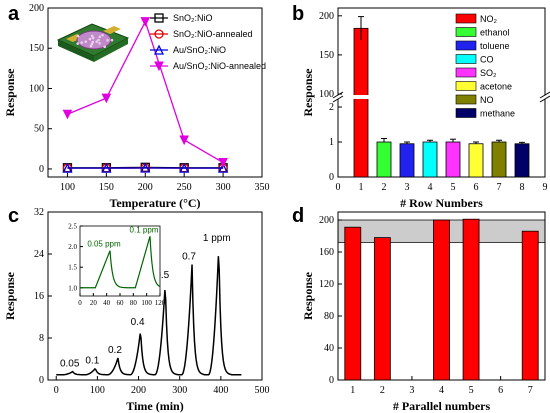 The width and height of the screenshot is (550, 413). I want to click on panel-b-ylabel: Response, so click(308, 92).